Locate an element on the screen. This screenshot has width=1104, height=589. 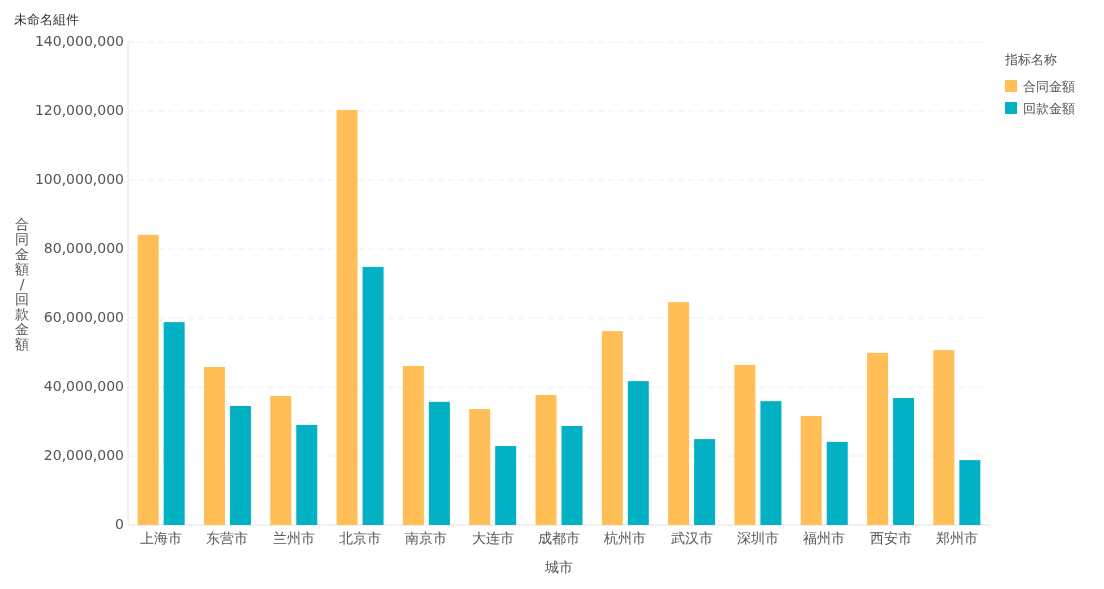
y-tick-label: 140,000,000 is located at coordinates (79, 41).